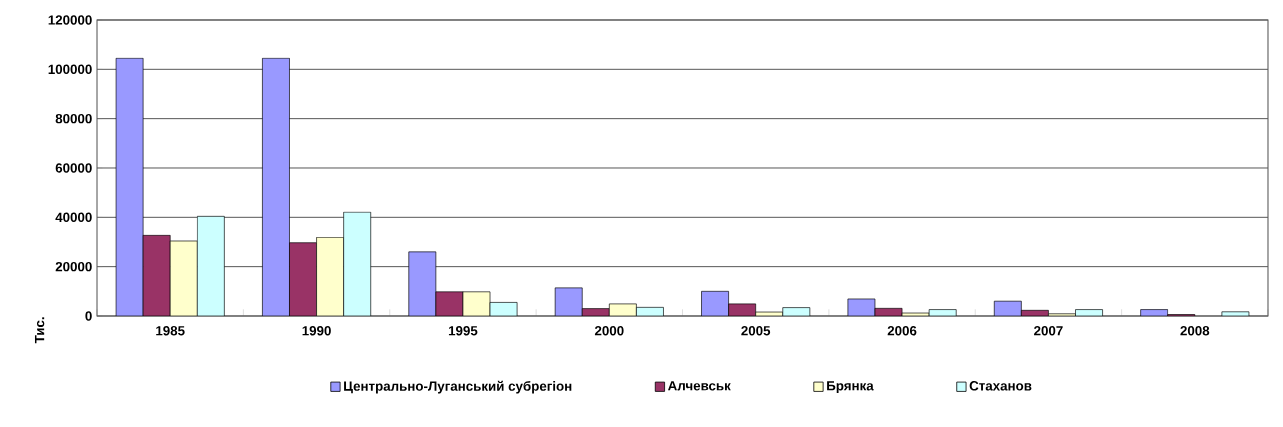 The image size is (1283, 427). Describe the element at coordinates (1195, 331) in the screenshot. I see `x-tick-label: 2008` at that location.